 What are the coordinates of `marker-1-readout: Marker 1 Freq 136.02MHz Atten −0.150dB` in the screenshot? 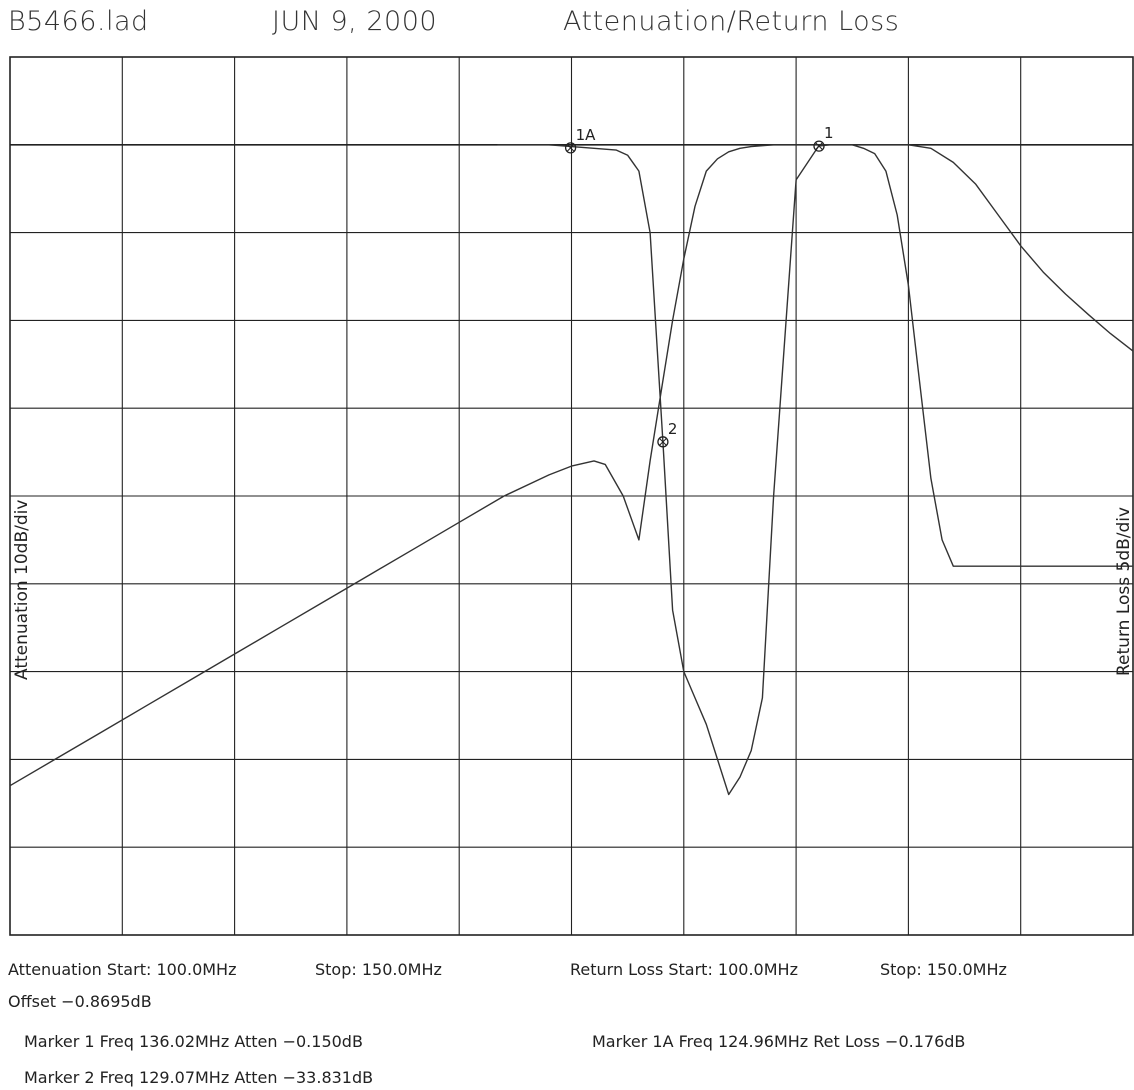 It's located at (193, 1041).